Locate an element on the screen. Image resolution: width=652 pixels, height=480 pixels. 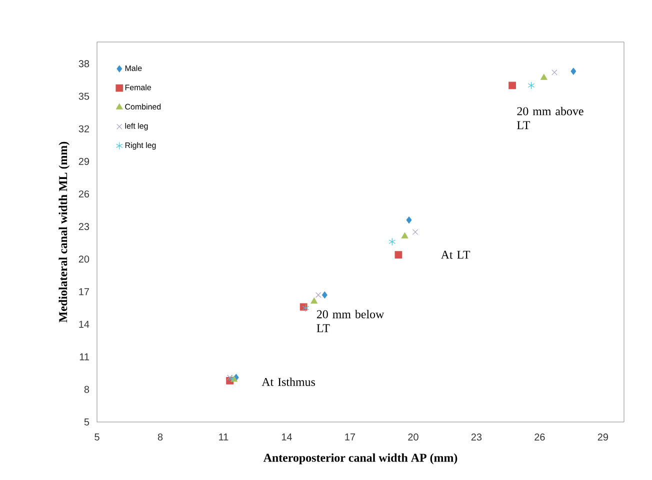
annotation: At LT is located at coordinates (455, 254).